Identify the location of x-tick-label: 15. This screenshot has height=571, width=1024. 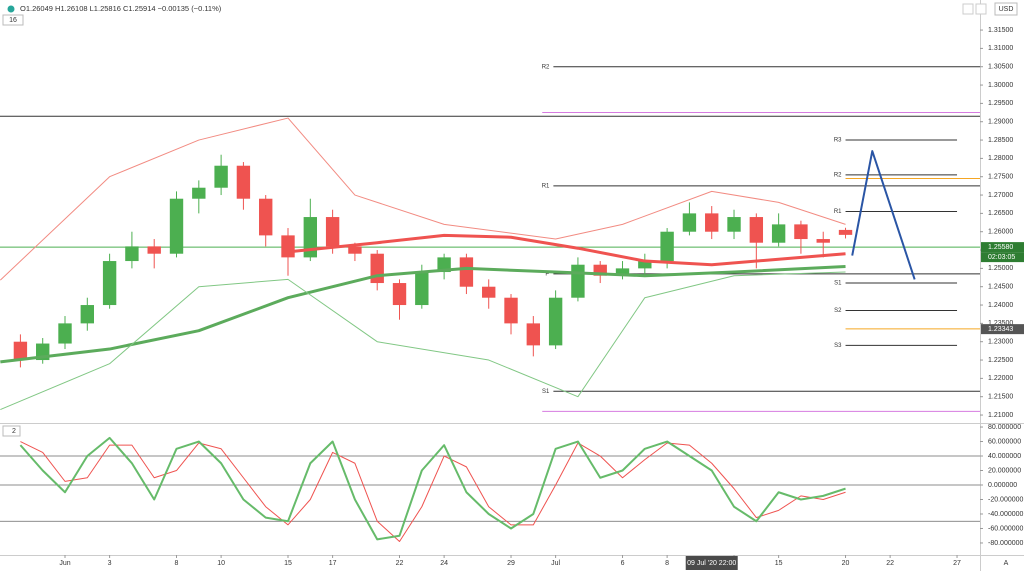
(779, 563).